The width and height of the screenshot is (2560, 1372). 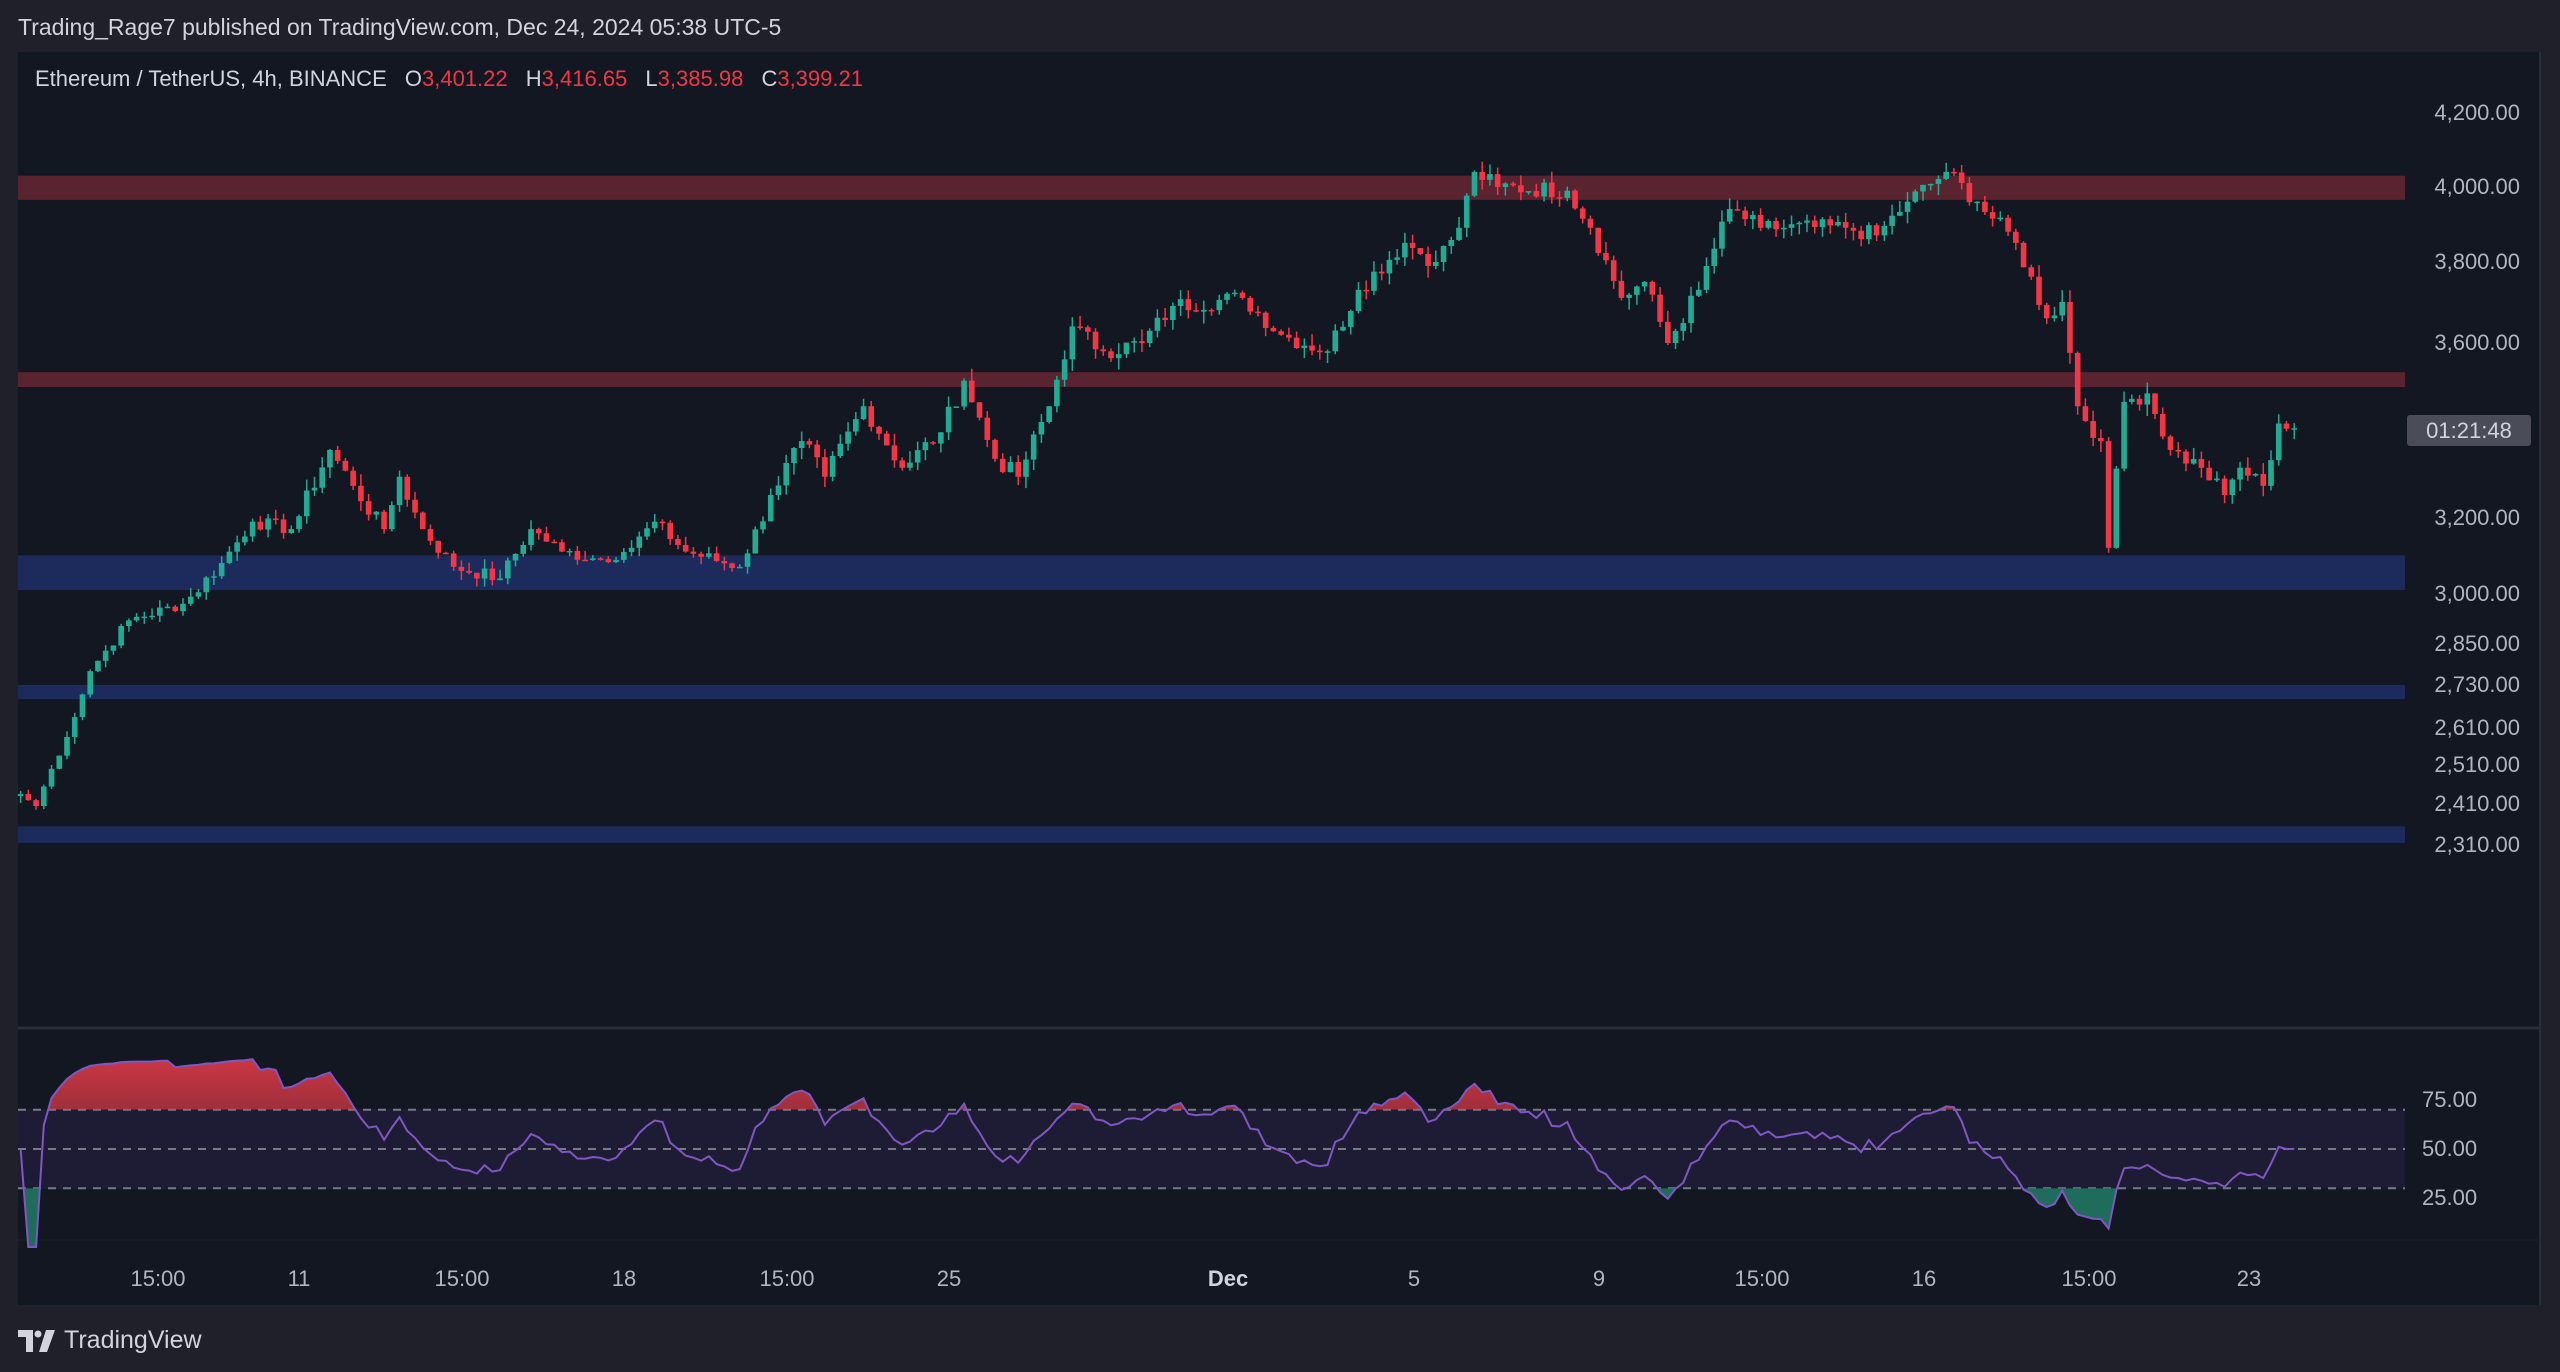 I want to click on symbol-title: Ethereum / TetherUS, 4h, BINANCE, so click(x=211, y=78).